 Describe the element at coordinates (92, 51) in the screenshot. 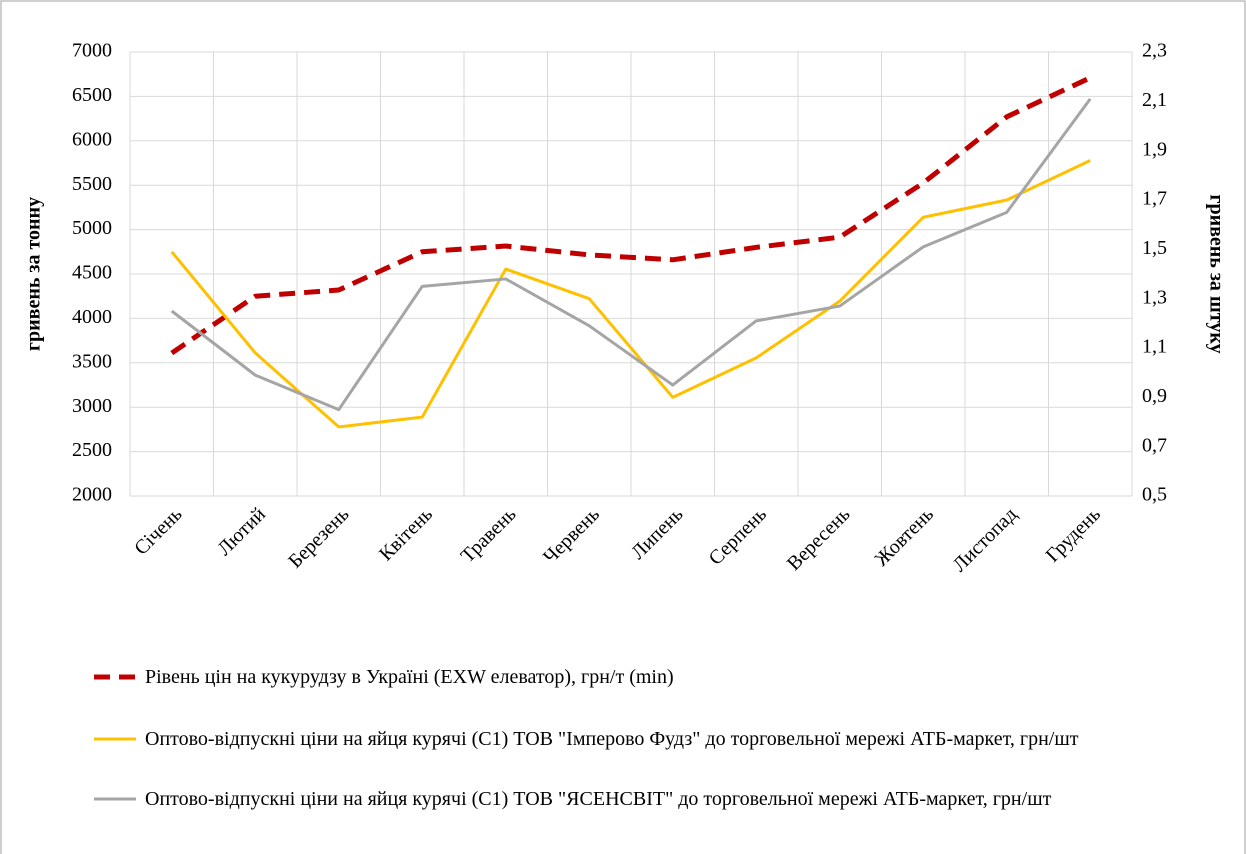

I see `y-tick-label: 7000` at that location.